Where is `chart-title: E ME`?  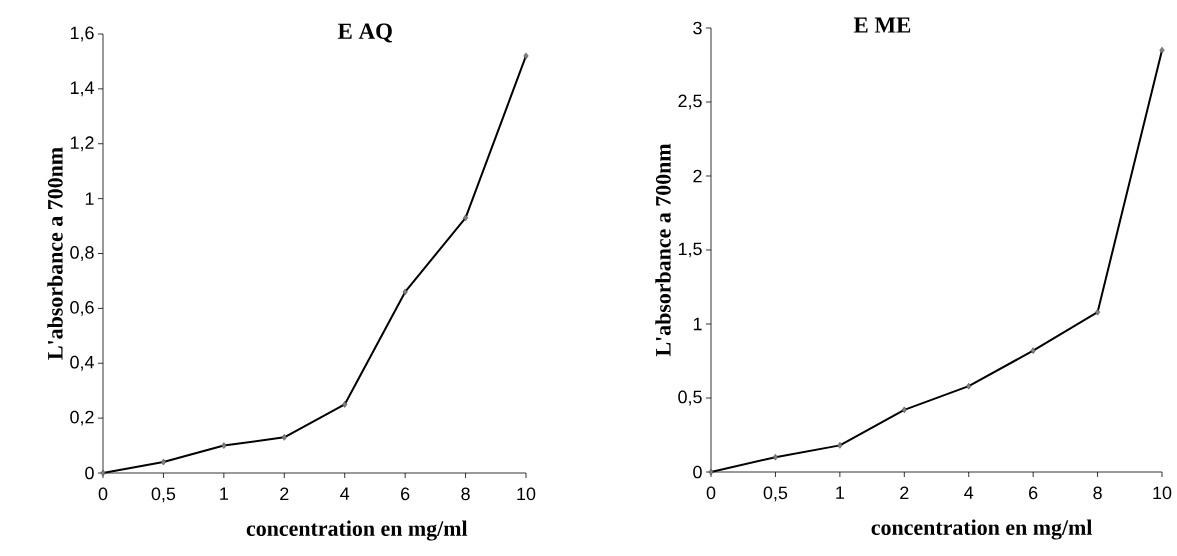 chart-title: E ME is located at coordinates (882, 25).